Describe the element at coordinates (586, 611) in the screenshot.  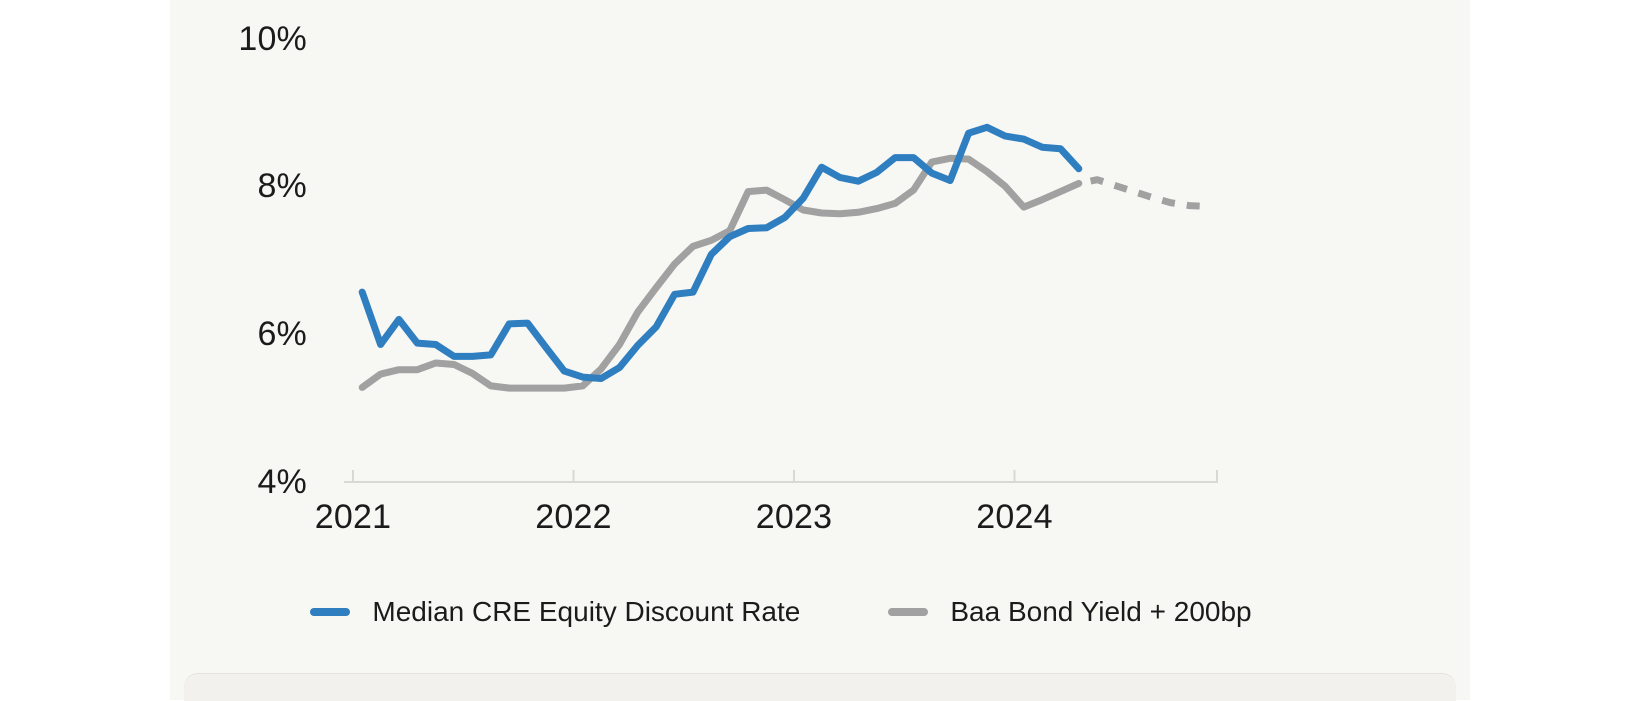
I see `legend-label: Median CRE Equity Discount Rate` at that location.